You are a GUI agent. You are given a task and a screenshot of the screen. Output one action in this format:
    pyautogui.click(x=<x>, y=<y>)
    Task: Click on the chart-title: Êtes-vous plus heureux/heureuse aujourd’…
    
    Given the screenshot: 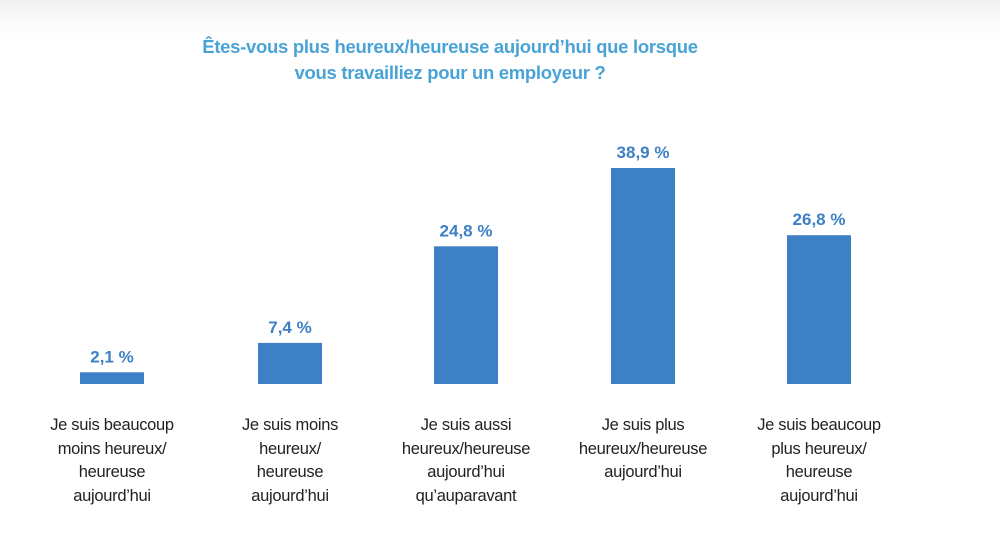 What is the action you would take?
    pyautogui.click(x=450, y=60)
    